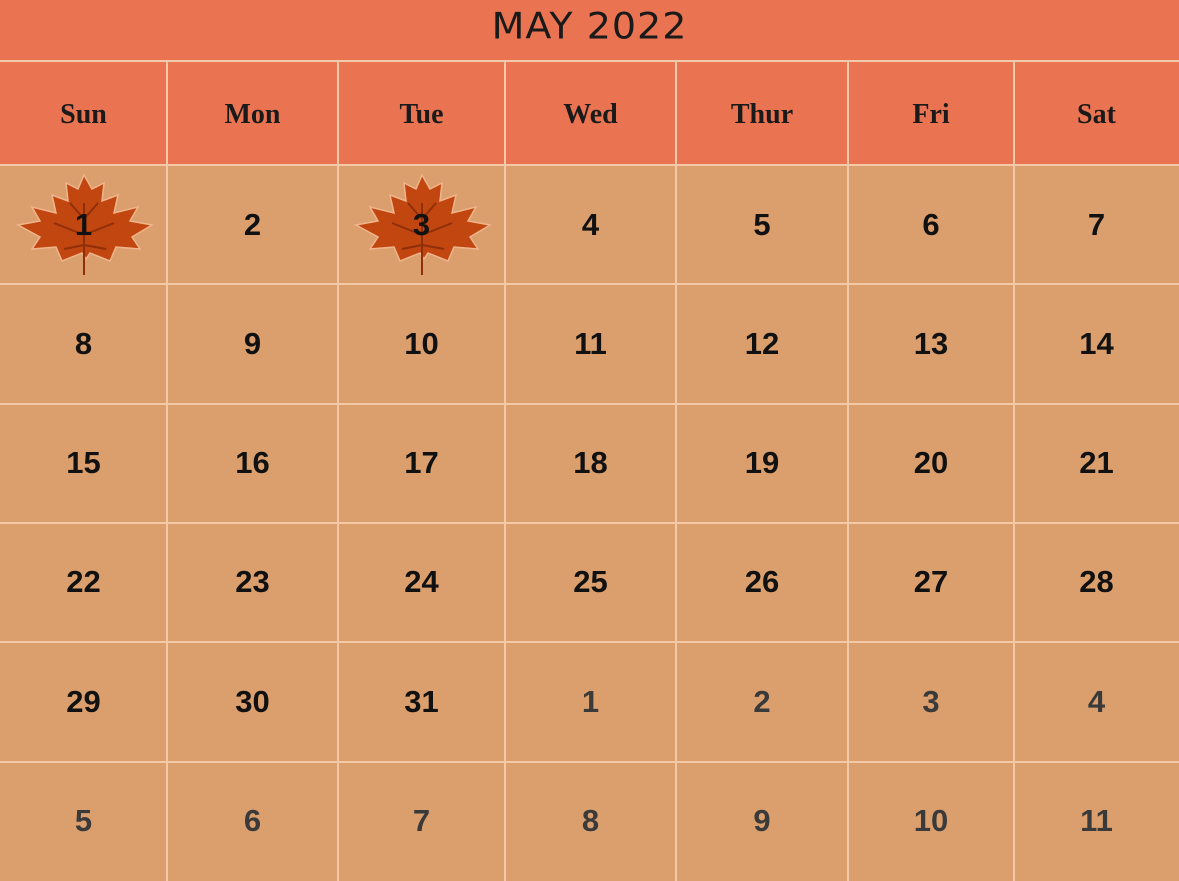  I want to click on adjacent-month-day-number: 11, so click(1096, 820).